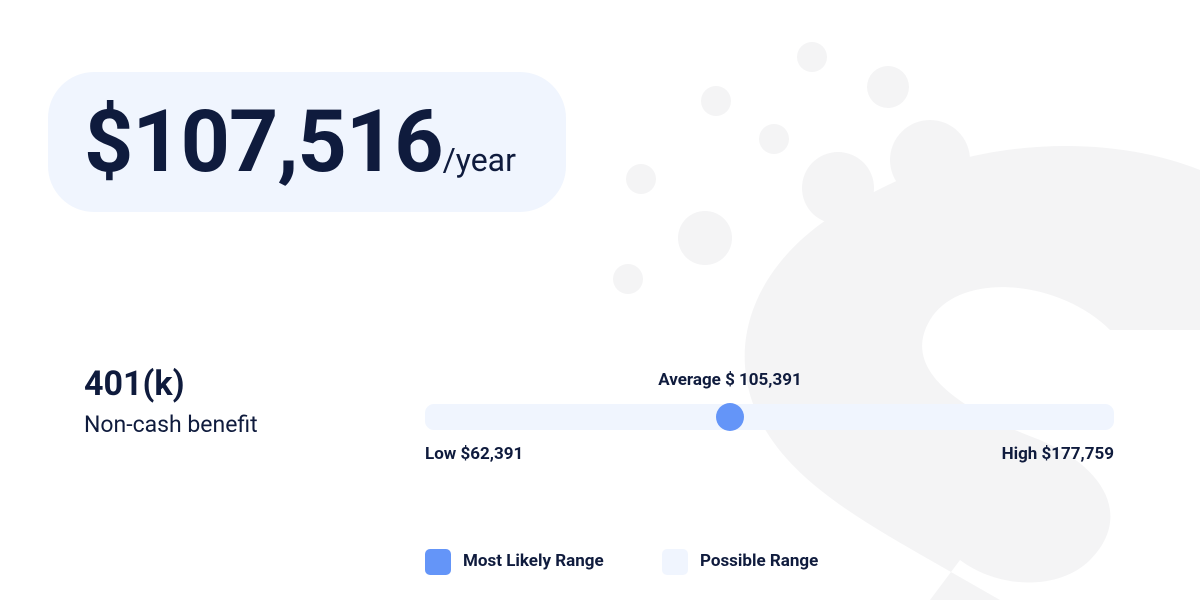 The image size is (1200, 600). Describe the element at coordinates (730, 380) in the screenshot. I see `average-label: Average $ 105,391` at that location.